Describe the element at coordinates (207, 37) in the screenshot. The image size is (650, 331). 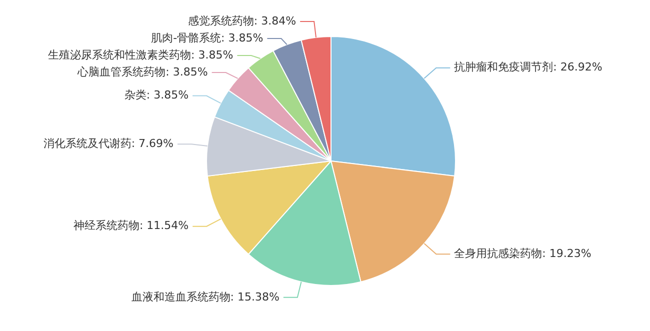
I see `slice-label: 肌肉-骨骼系统: 3.85%` at that location.